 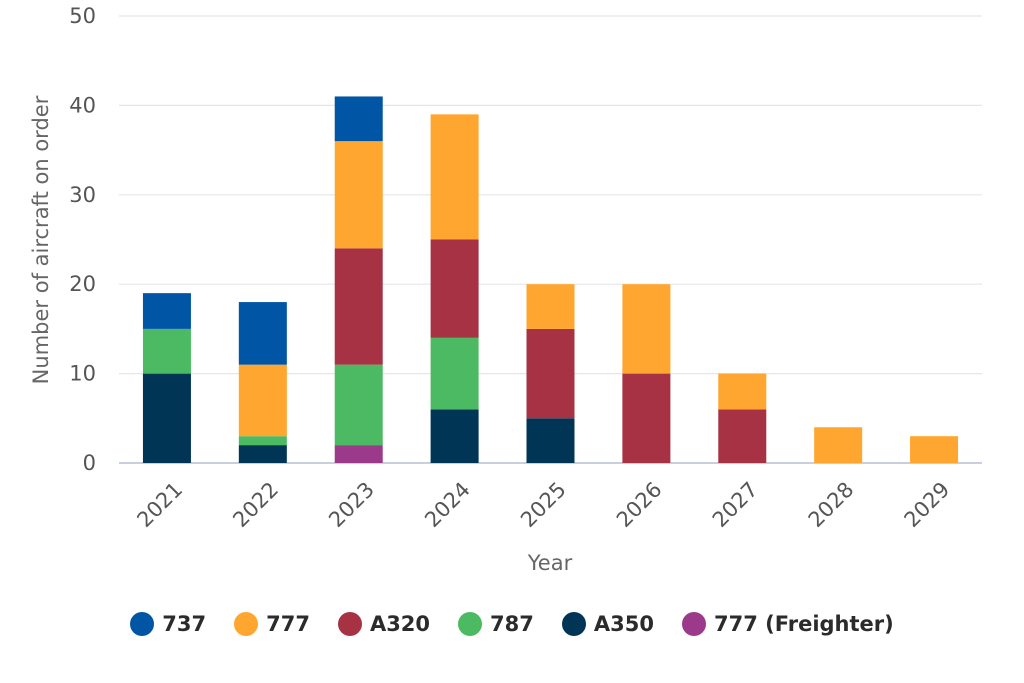 What do you see at coordinates (831, 504) in the screenshot?
I see `x-tick-label: 2028` at bounding box center [831, 504].